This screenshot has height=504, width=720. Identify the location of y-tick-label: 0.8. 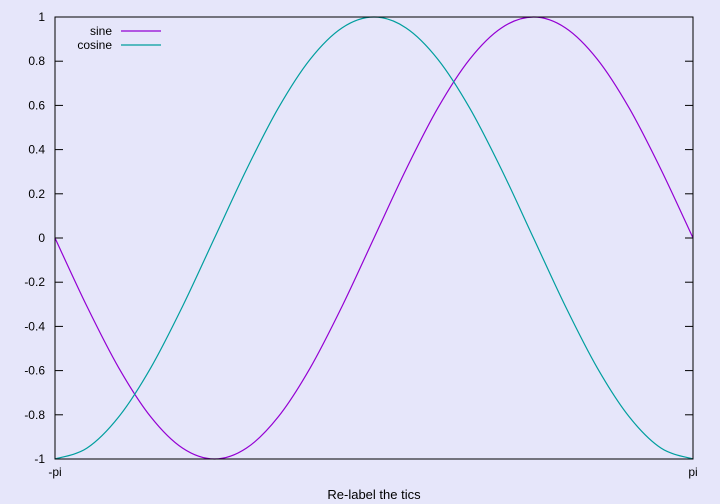
(36, 61).